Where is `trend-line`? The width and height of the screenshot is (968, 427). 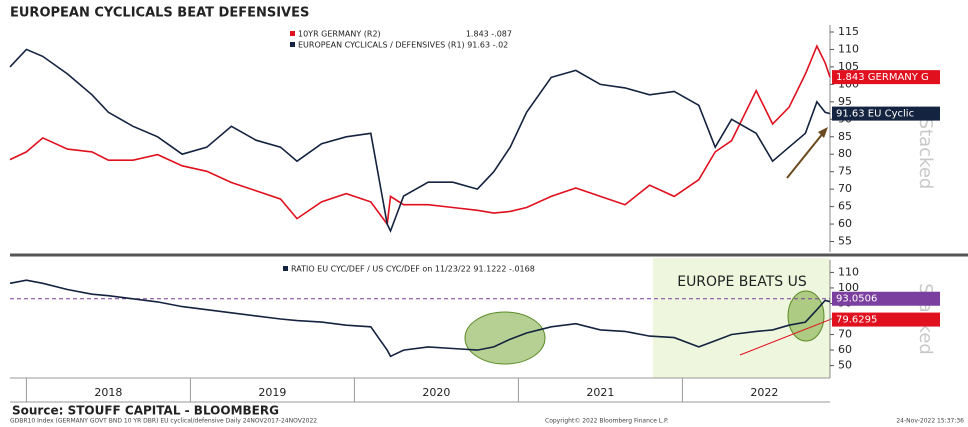 trend-line is located at coordinates (785, 337).